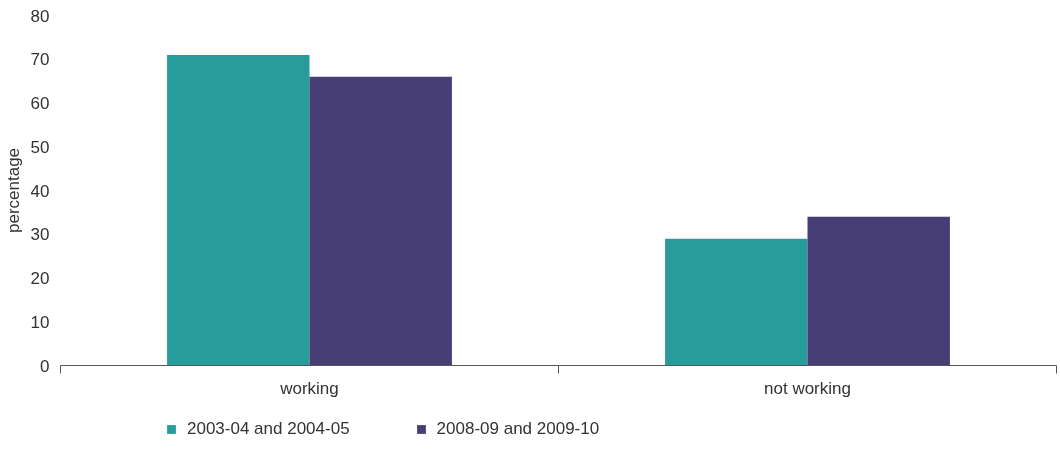 The image size is (1060, 455). Describe the element at coordinates (40, 16) in the screenshot. I see `y-tick-label: 80` at that location.